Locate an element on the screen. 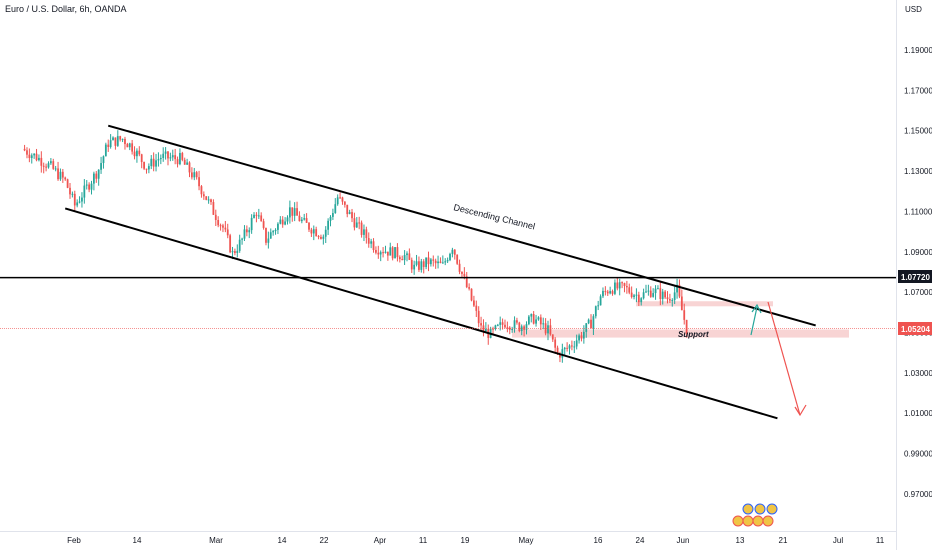 The height and width of the screenshot is (550, 932). x-tick-label: 14 is located at coordinates (282, 540).